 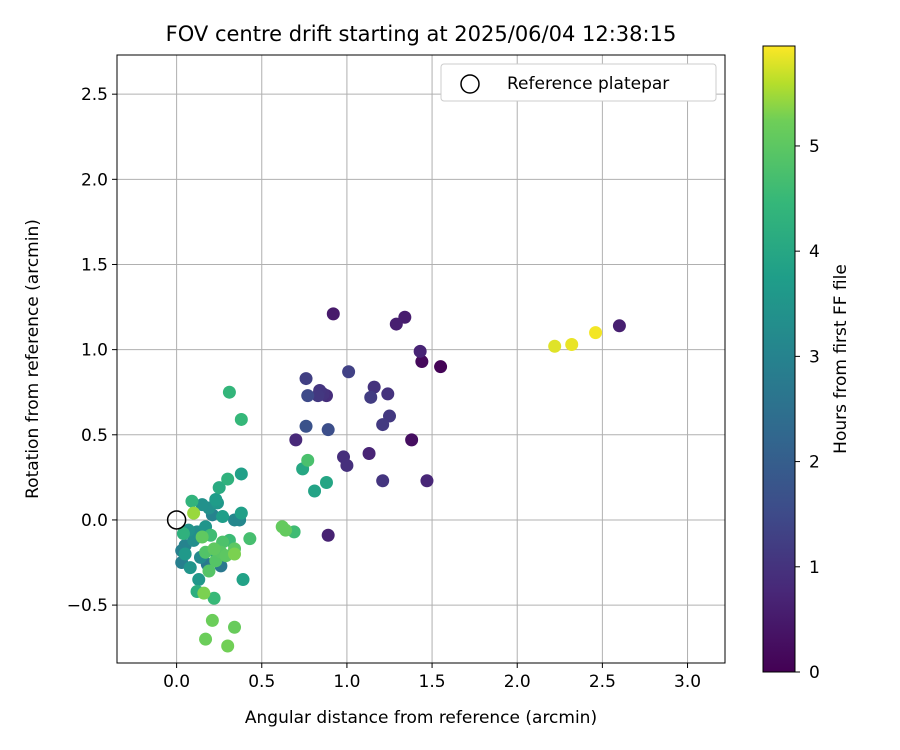 I want to click on x-tick-label: 1.5, so click(x=432, y=682).